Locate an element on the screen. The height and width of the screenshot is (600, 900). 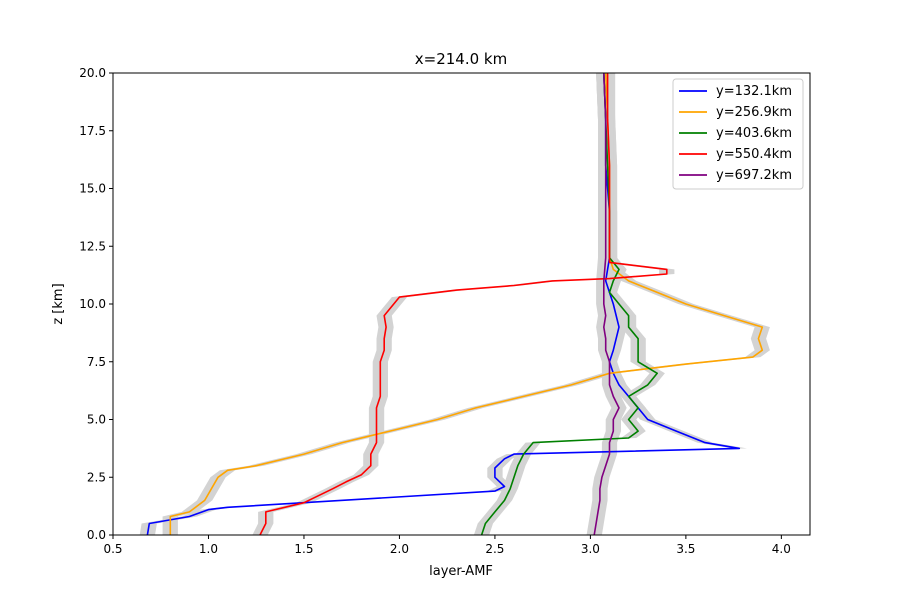
y-axis-label: z [km] is located at coordinates (58, 303).